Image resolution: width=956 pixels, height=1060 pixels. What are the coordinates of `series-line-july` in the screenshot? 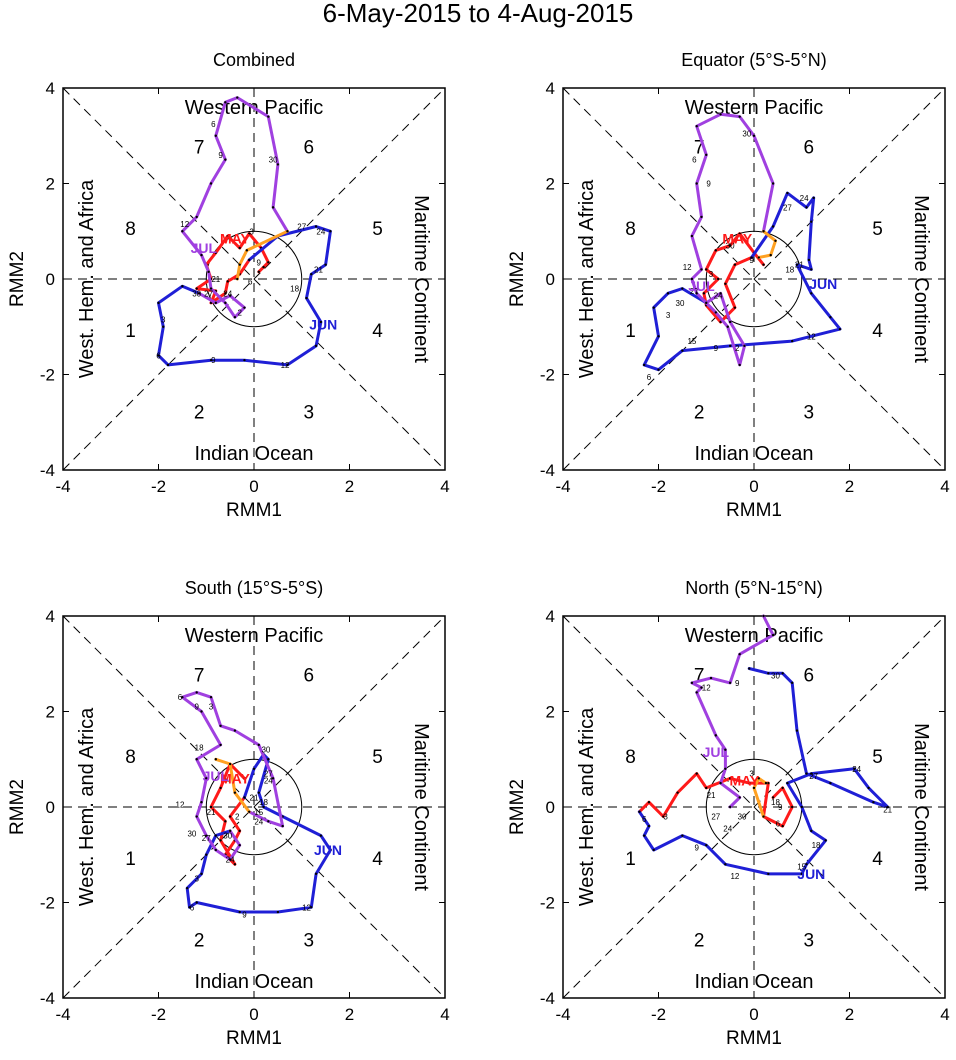 It's located at (732, 239).